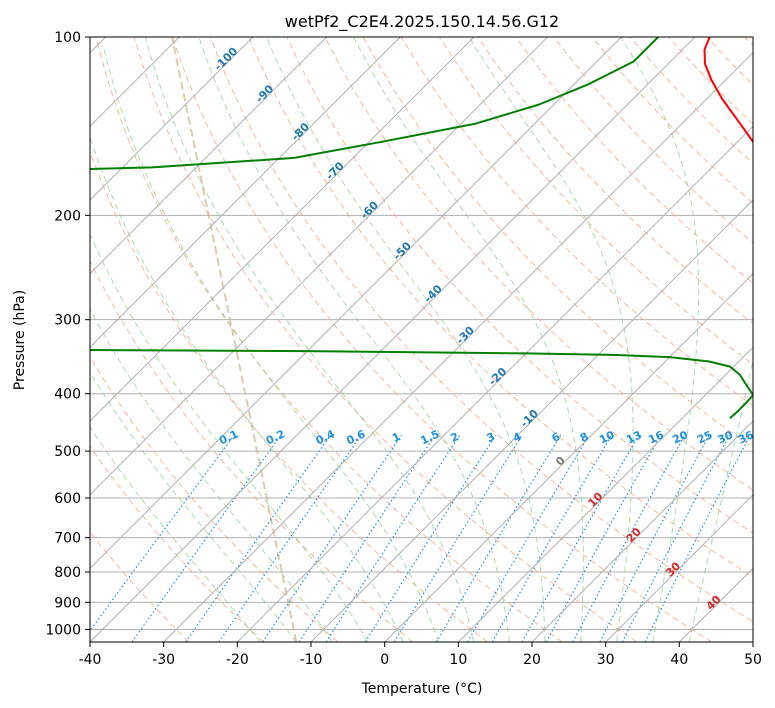 This screenshot has width=775, height=708. What do you see at coordinates (67, 452) in the screenshot?
I see `y-tick-label: 500` at bounding box center [67, 452].